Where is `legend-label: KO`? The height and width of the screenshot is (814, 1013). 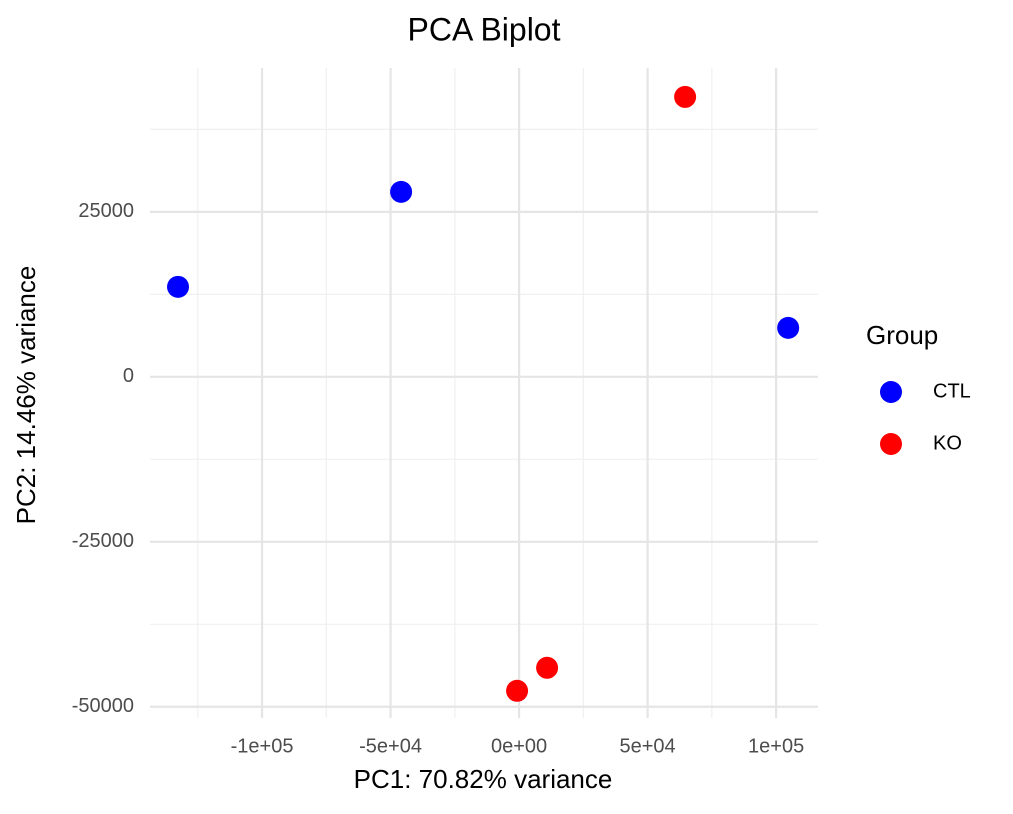
legend-label: KO is located at coordinates (947, 443).